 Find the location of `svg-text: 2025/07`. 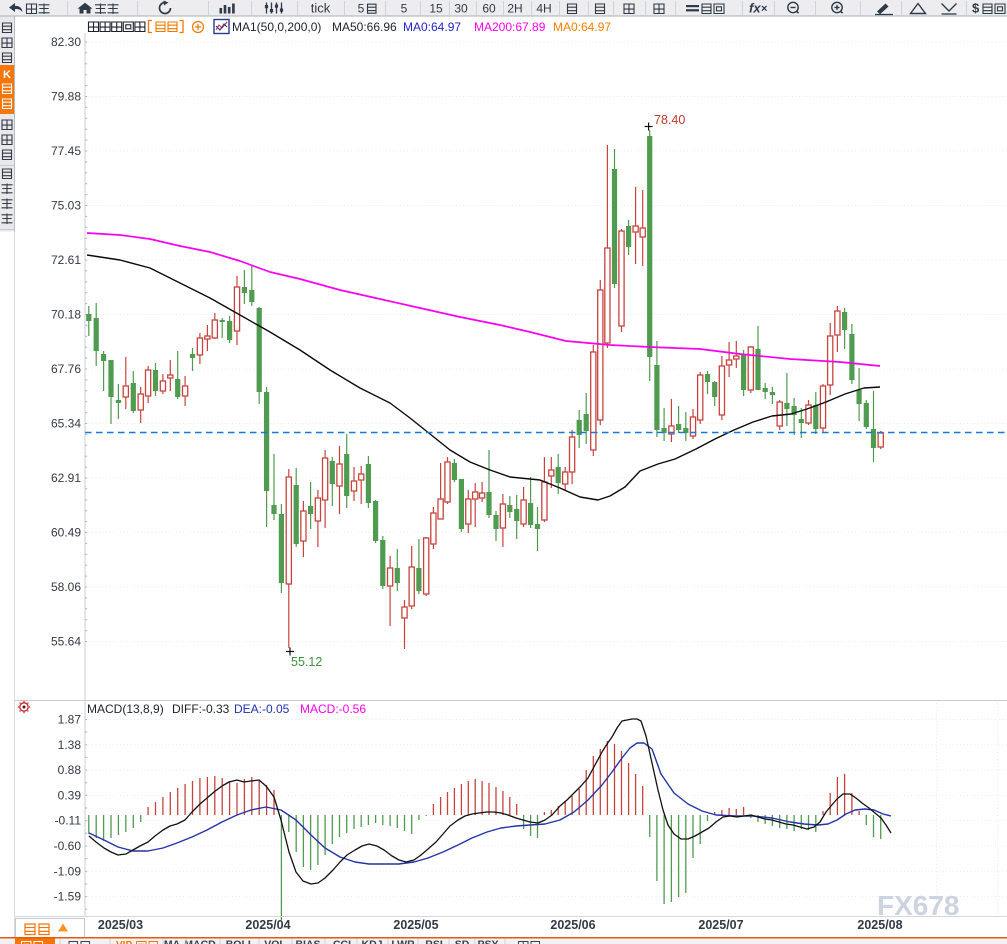

svg-text: 2025/07 is located at coordinates (720, 925).